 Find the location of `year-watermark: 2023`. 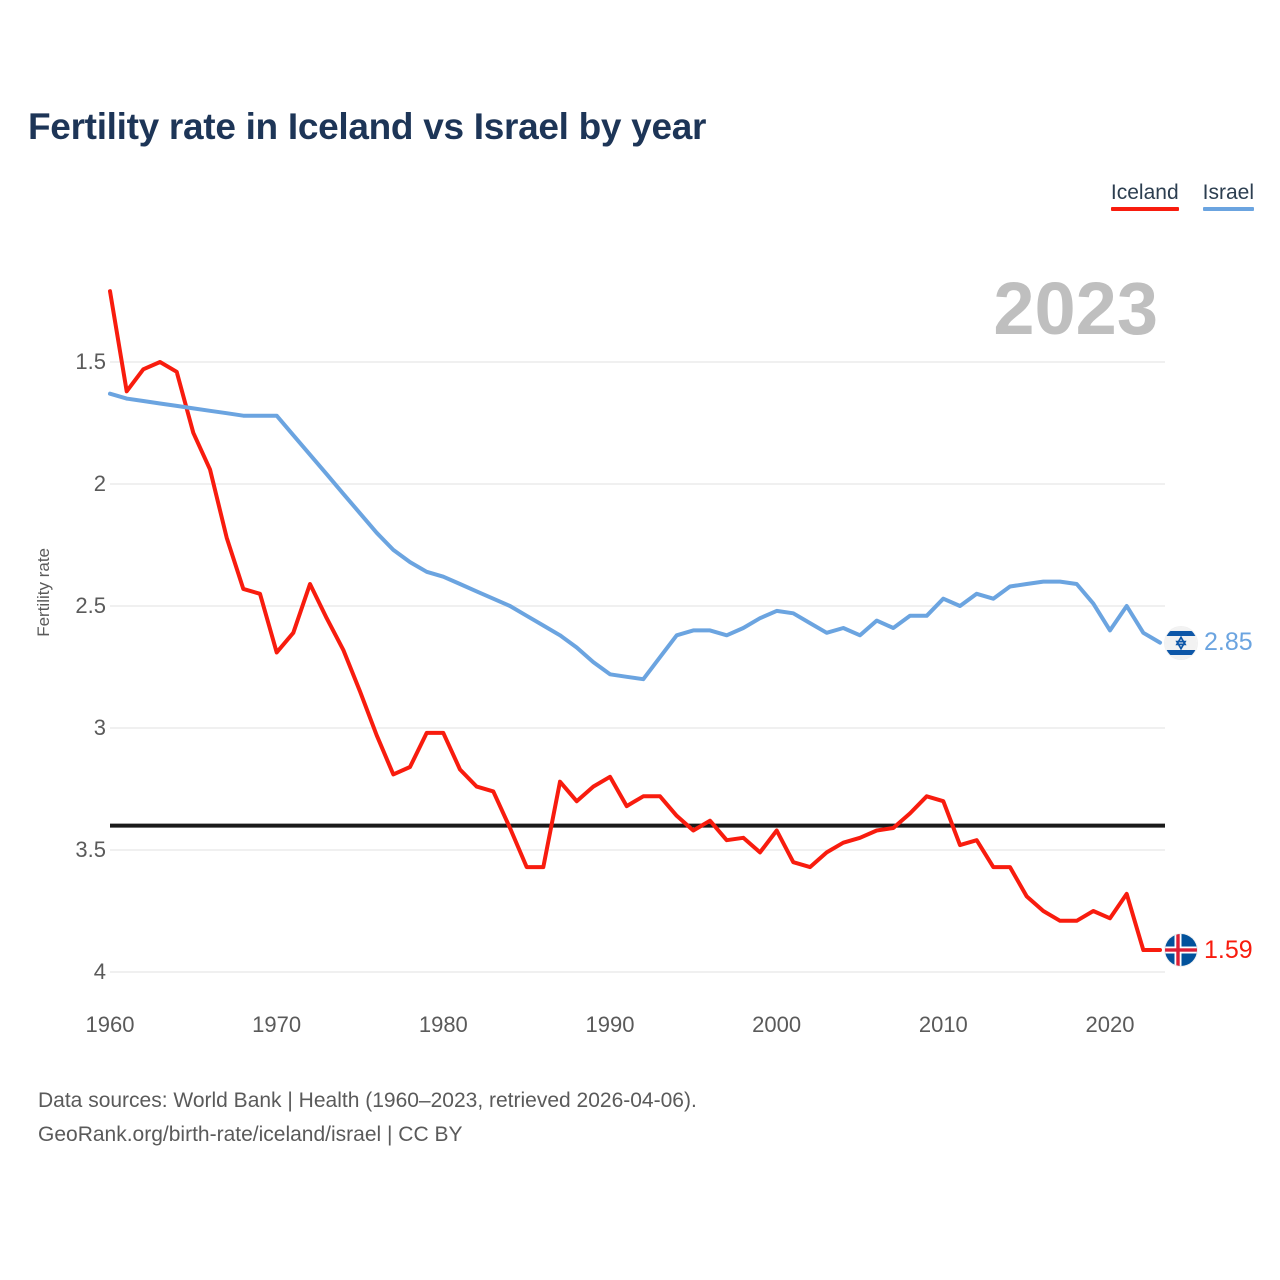

year-watermark: 2023 is located at coordinates (1075, 308).